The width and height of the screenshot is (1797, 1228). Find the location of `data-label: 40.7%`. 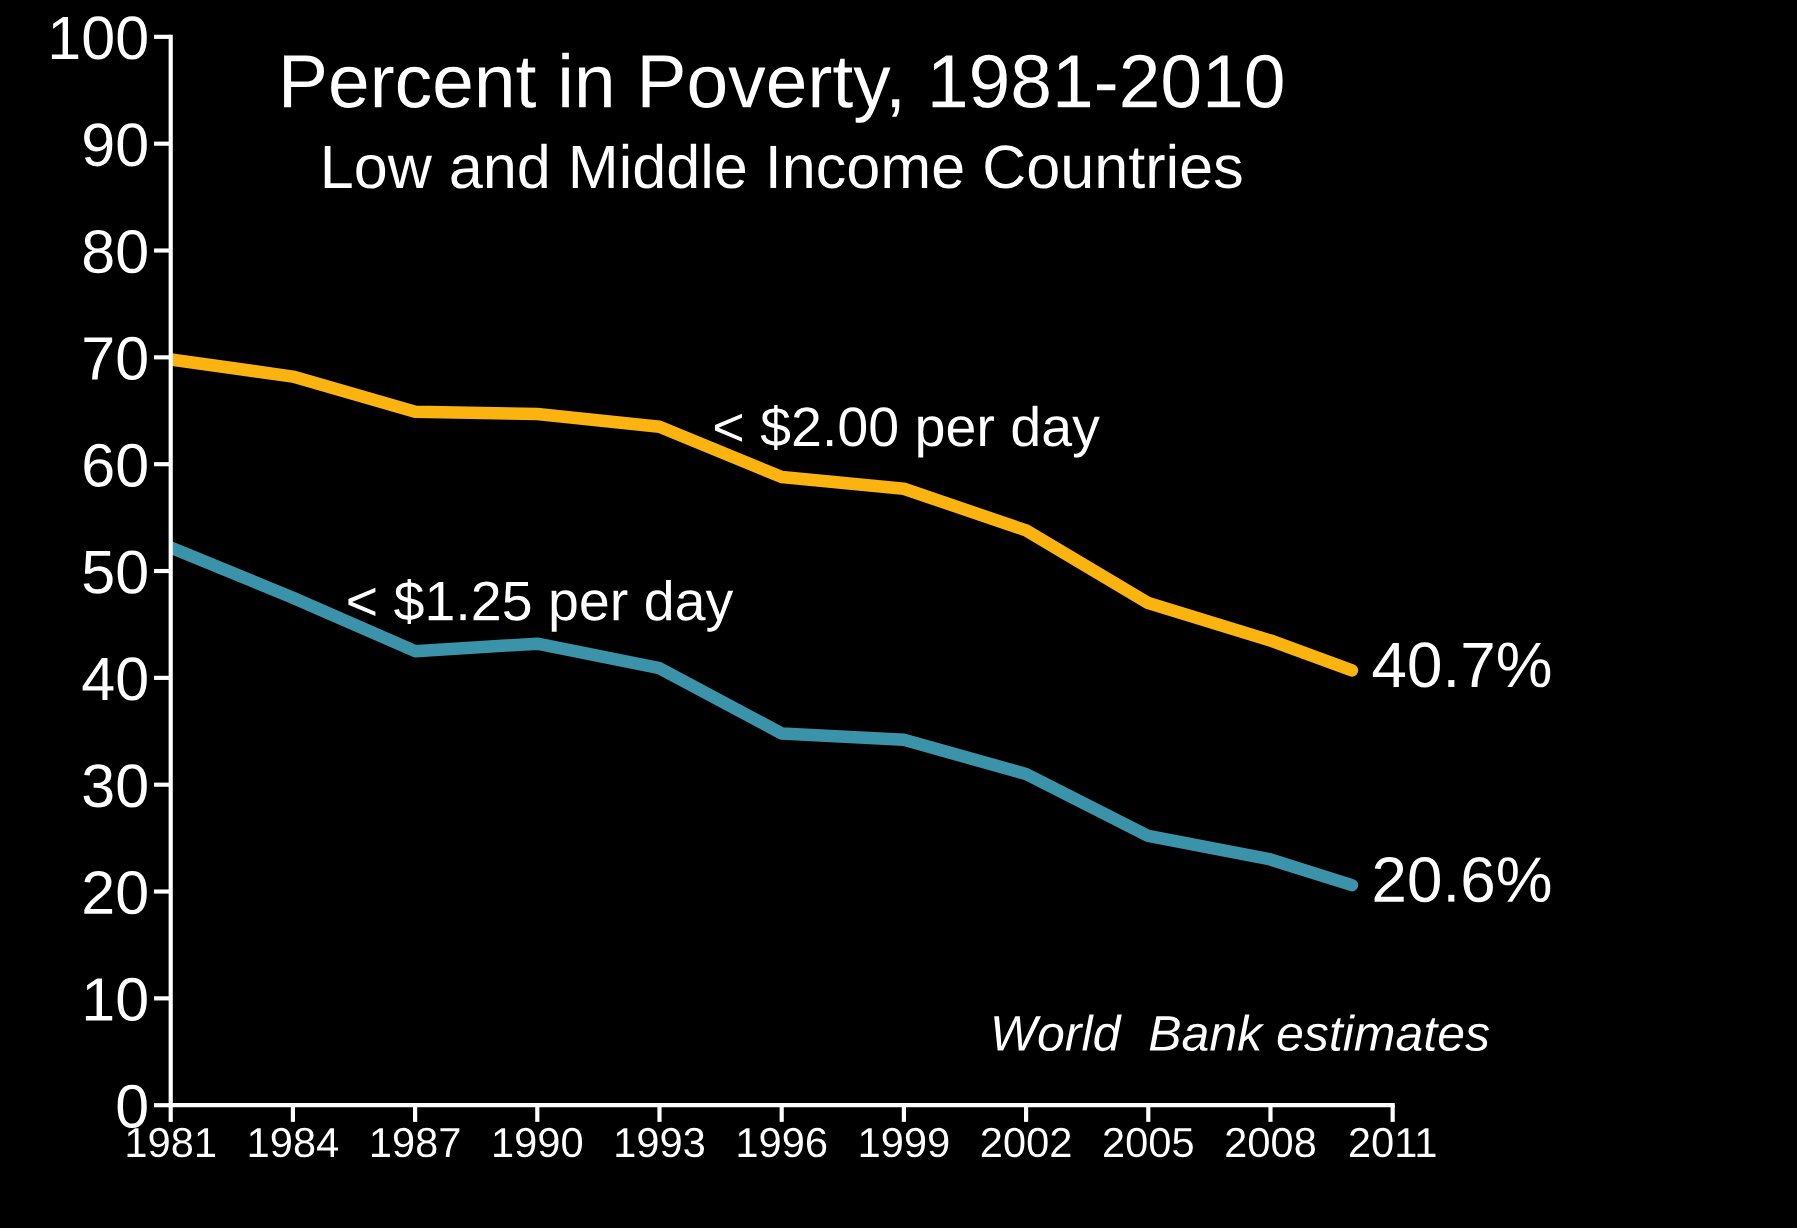

data-label: 40.7% is located at coordinates (1461, 665).